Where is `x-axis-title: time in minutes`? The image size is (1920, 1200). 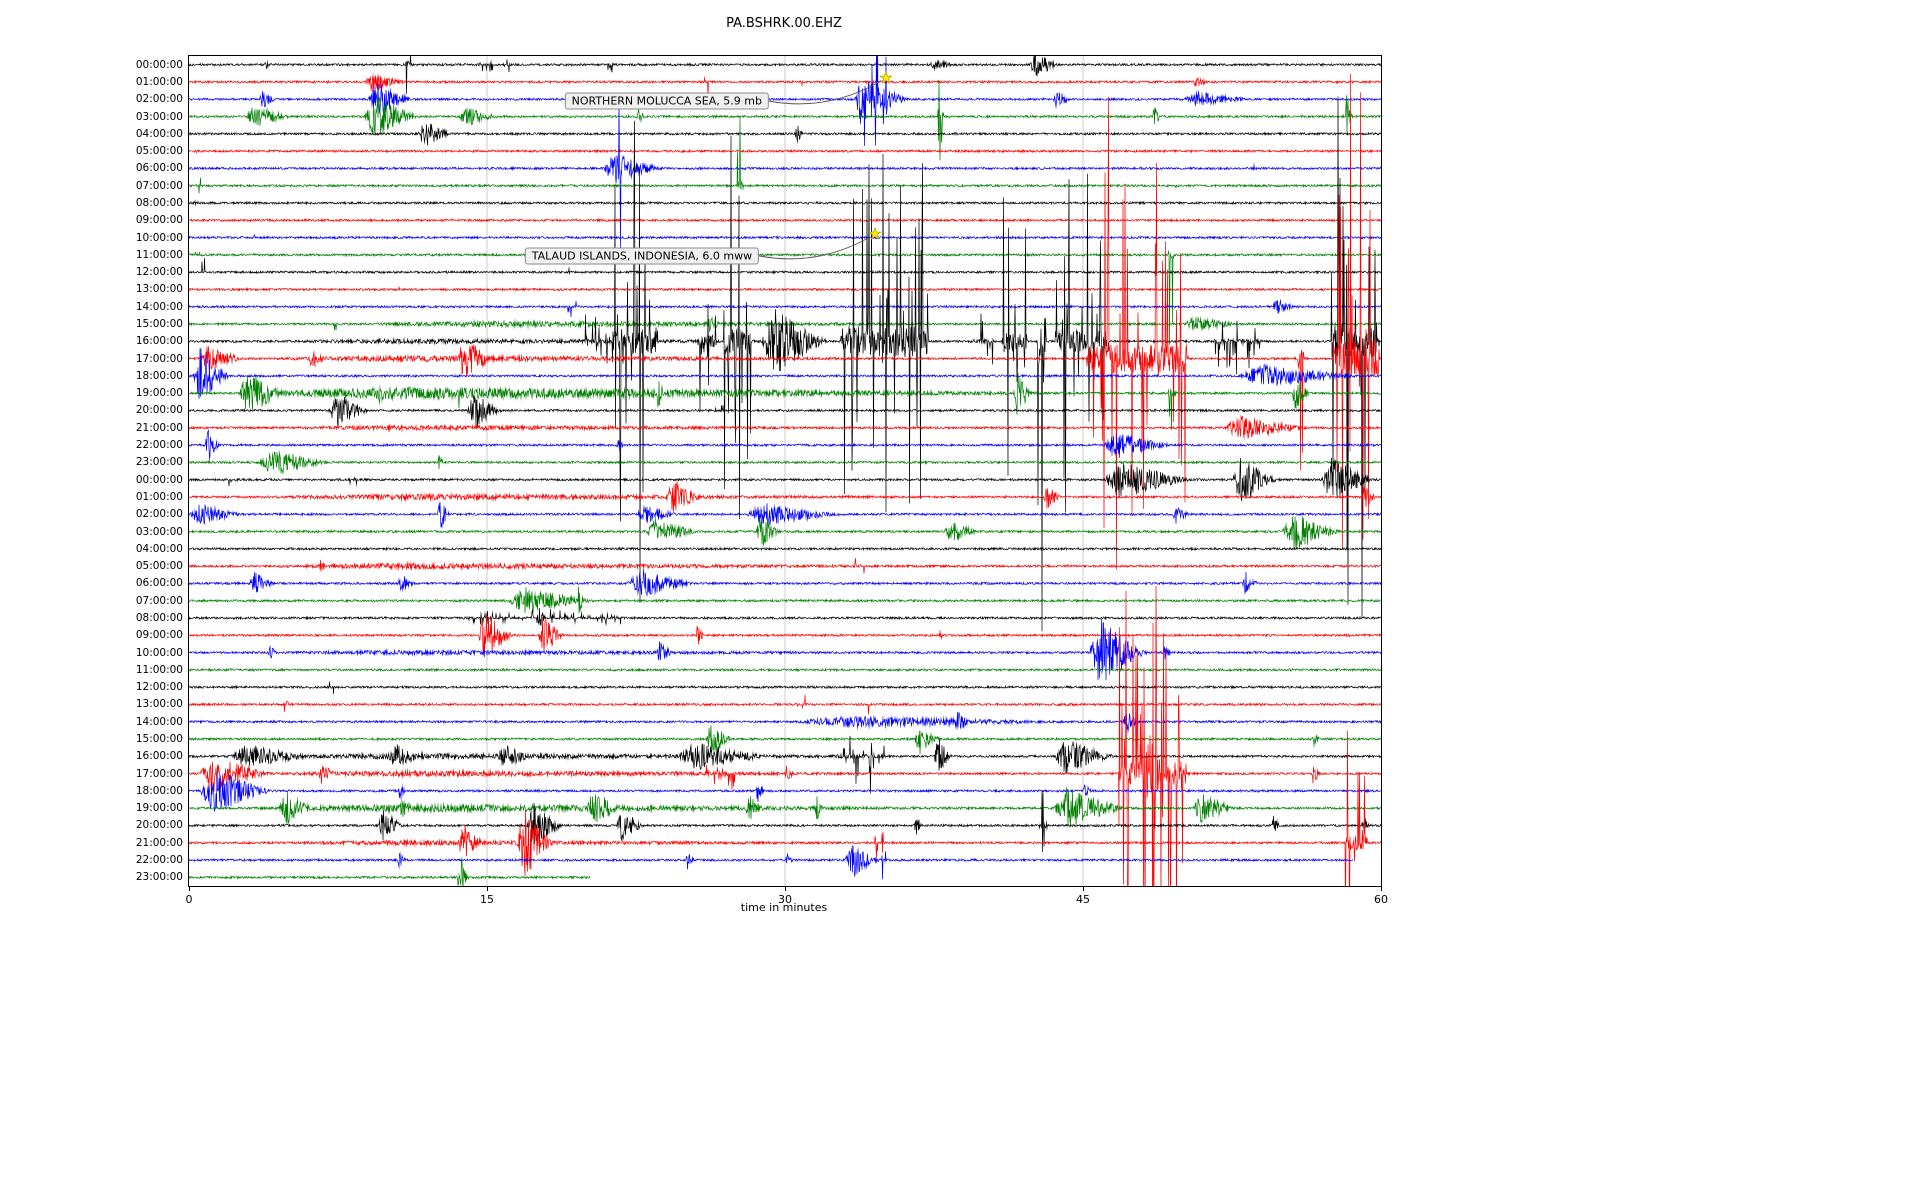 x-axis-title: time in minutes is located at coordinates (784, 907).